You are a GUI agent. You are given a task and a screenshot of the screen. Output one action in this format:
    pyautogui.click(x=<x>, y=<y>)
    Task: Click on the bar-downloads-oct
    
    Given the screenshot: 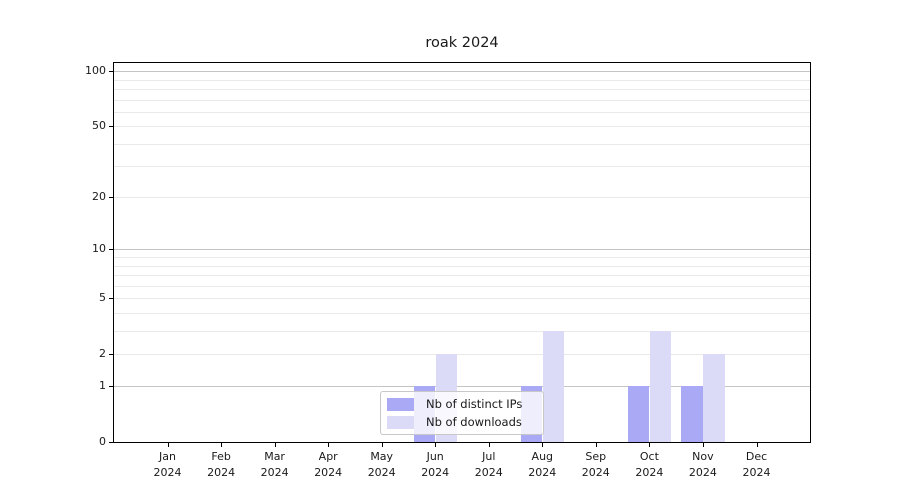 What is the action you would take?
    pyautogui.click(x=660, y=386)
    